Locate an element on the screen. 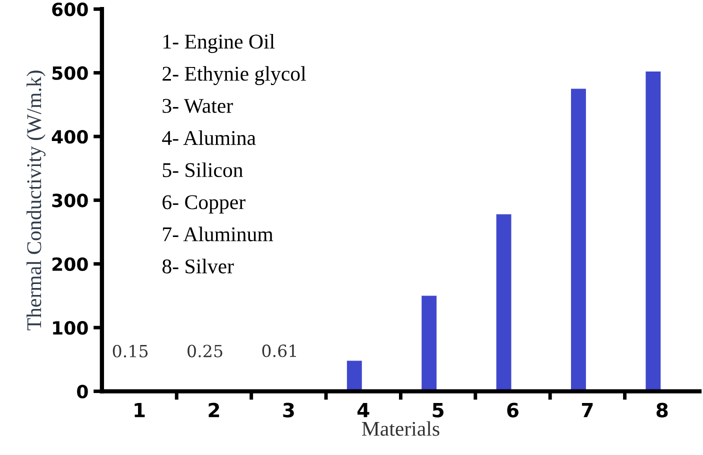  y-tick-label: 0 is located at coordinates (82, 391).